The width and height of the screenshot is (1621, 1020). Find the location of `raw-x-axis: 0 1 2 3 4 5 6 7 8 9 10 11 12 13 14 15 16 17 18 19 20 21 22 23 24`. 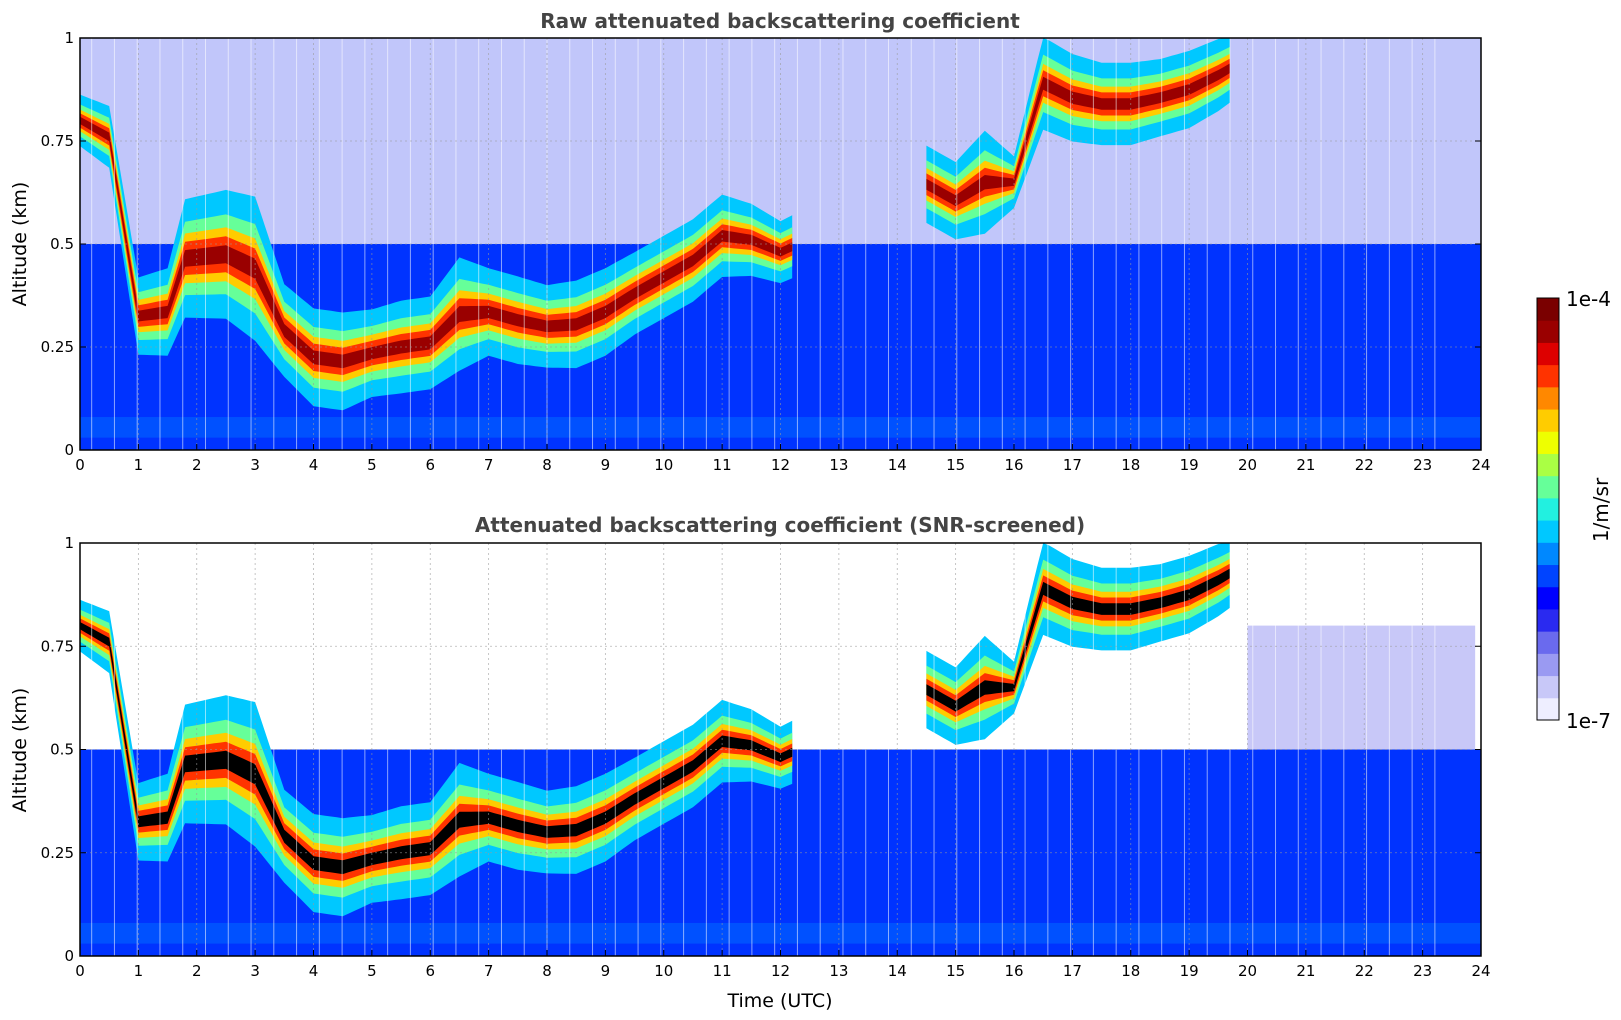

raw-x-axis: 0 1 2 3 4 5 6 7 8 9 10 11 12 13 14 15 16 17 18 19 20 21 22 23 24 is located at coordinates (783, 459).